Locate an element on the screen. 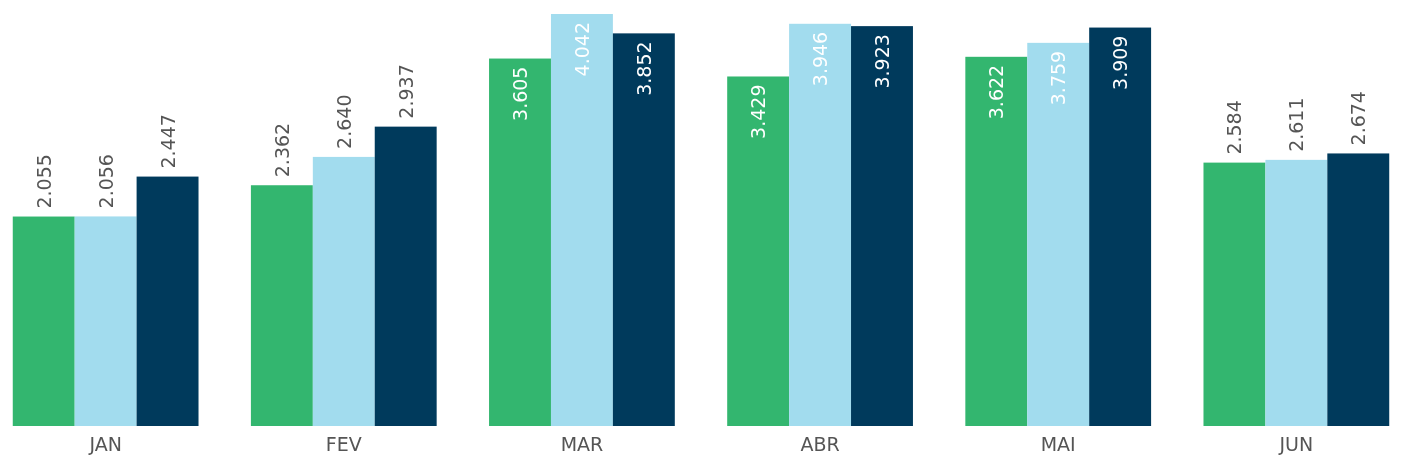 Image resolution: width=1402 pixels, height=475 pixels. data-label: 2.055 is located at coordinates (43, 181).